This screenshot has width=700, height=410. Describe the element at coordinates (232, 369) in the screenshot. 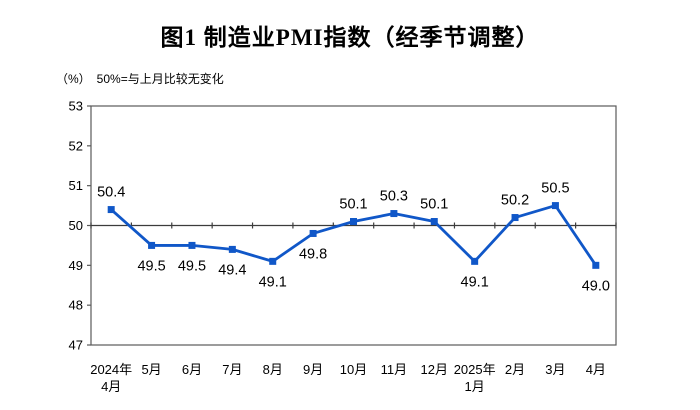

I see `x-axis-category-label: 7月` at that location.